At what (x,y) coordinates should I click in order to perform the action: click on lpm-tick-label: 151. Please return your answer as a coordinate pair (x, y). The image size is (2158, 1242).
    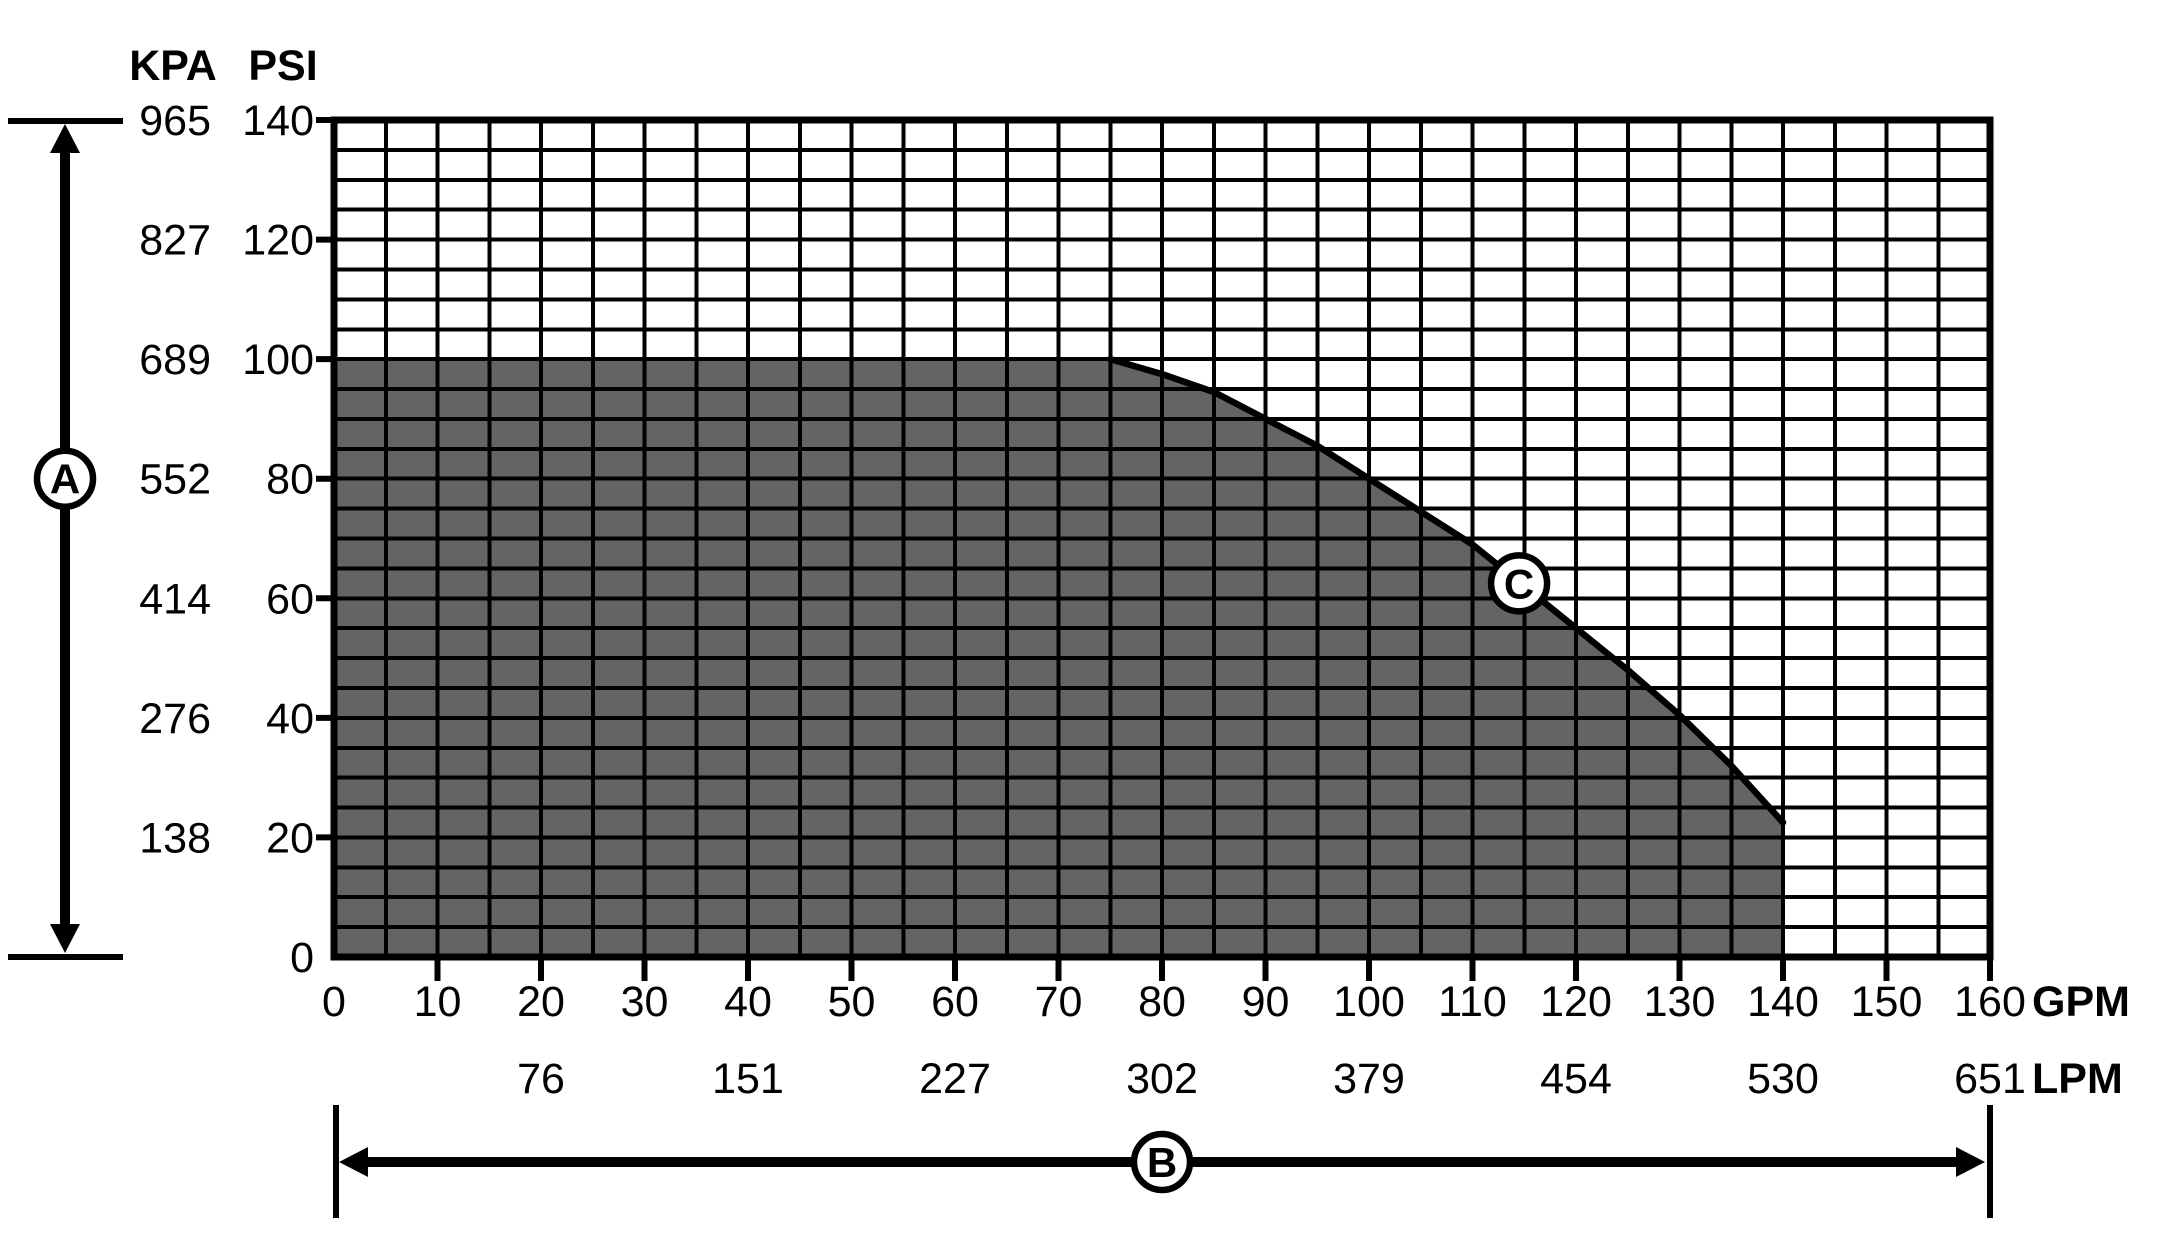
    Looking at the image, I should click on (748, 1079).